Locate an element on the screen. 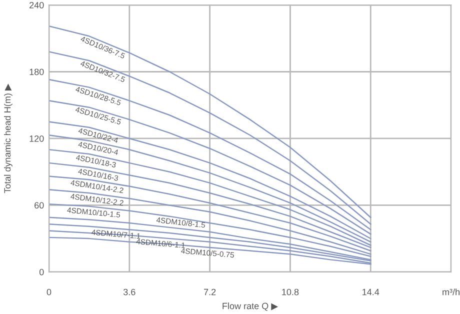 The image size is (460, 314). y-tick-label: 180 is located at coordinates (37, 72).